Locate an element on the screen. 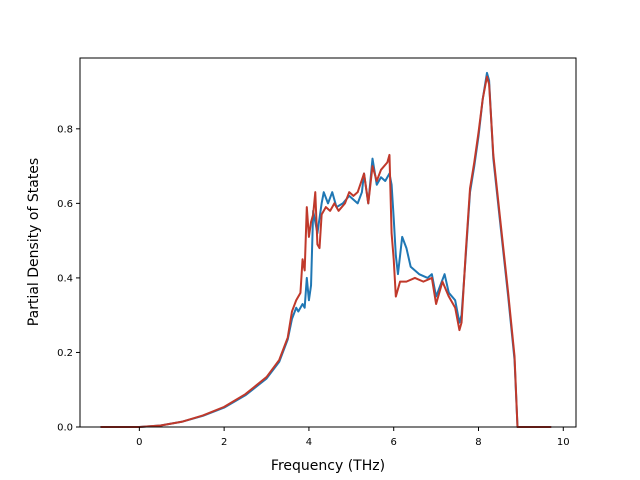  y-tick-label: 0.0 is located at coordinates (65, 428).